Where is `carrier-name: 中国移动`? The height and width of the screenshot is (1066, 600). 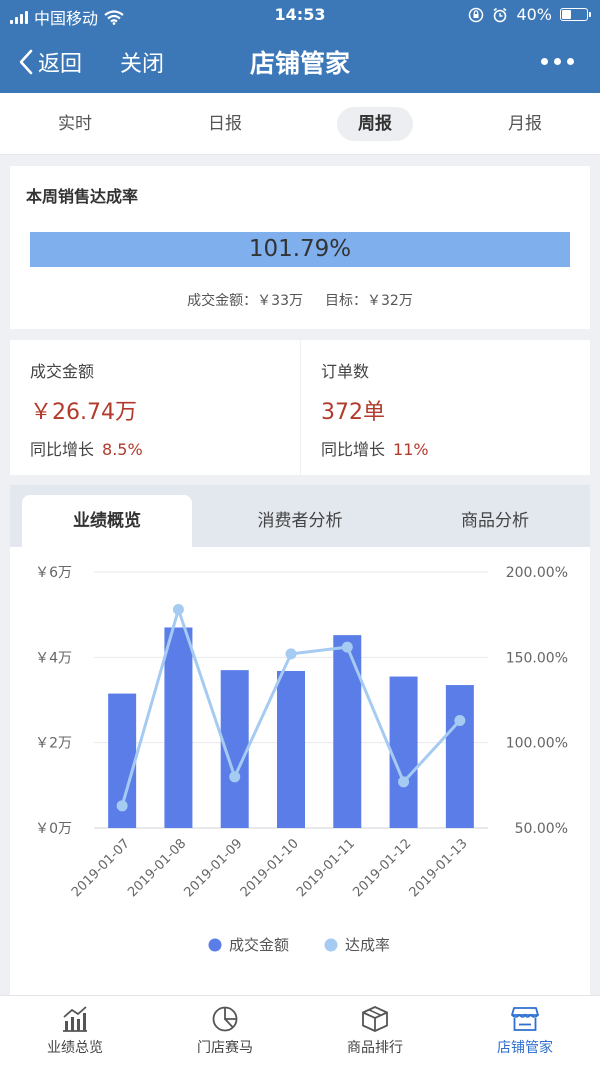
carrier-name: 中国移动 is located at coordinates (66, 18).